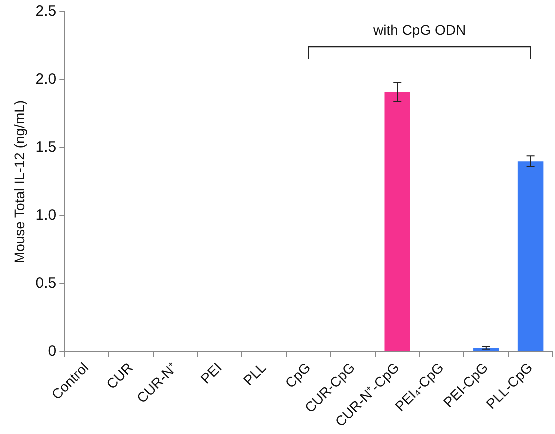 The image size is (555, 434). I want to click on y-tick-label: 2.0, so click(46, 79).